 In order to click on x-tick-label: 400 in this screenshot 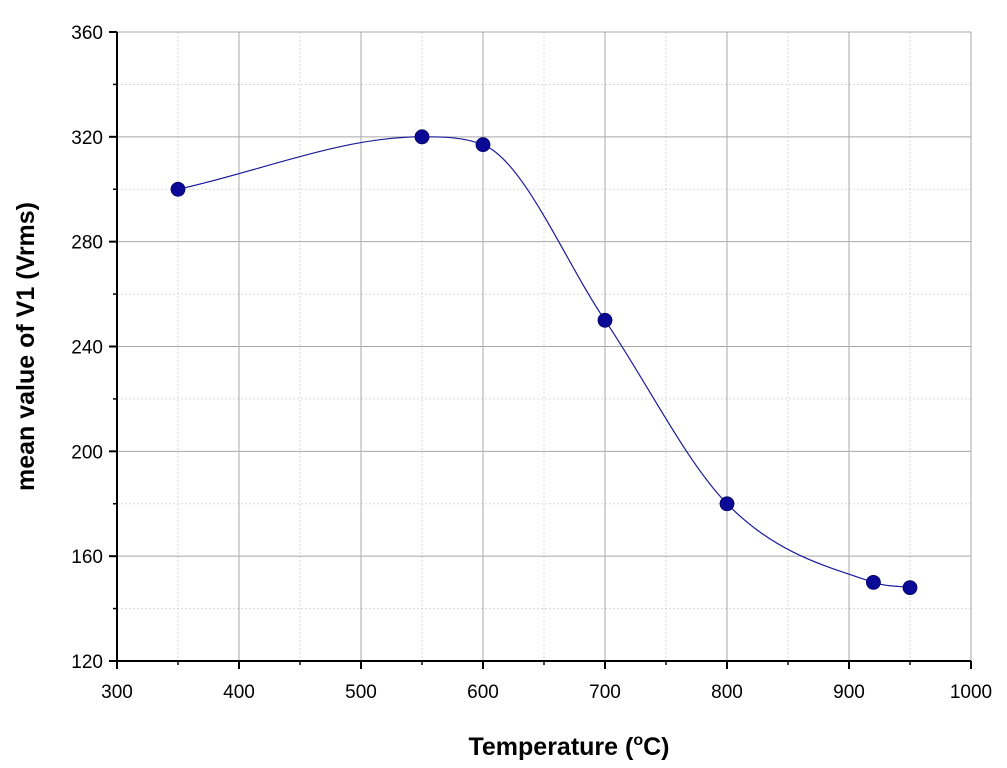, I will do `click(239, 692)`.